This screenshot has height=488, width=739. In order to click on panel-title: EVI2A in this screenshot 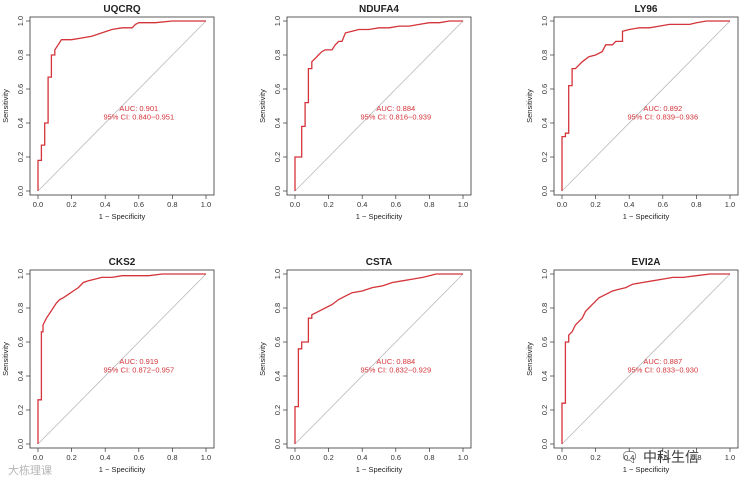, I will do `click(646, 262)`.